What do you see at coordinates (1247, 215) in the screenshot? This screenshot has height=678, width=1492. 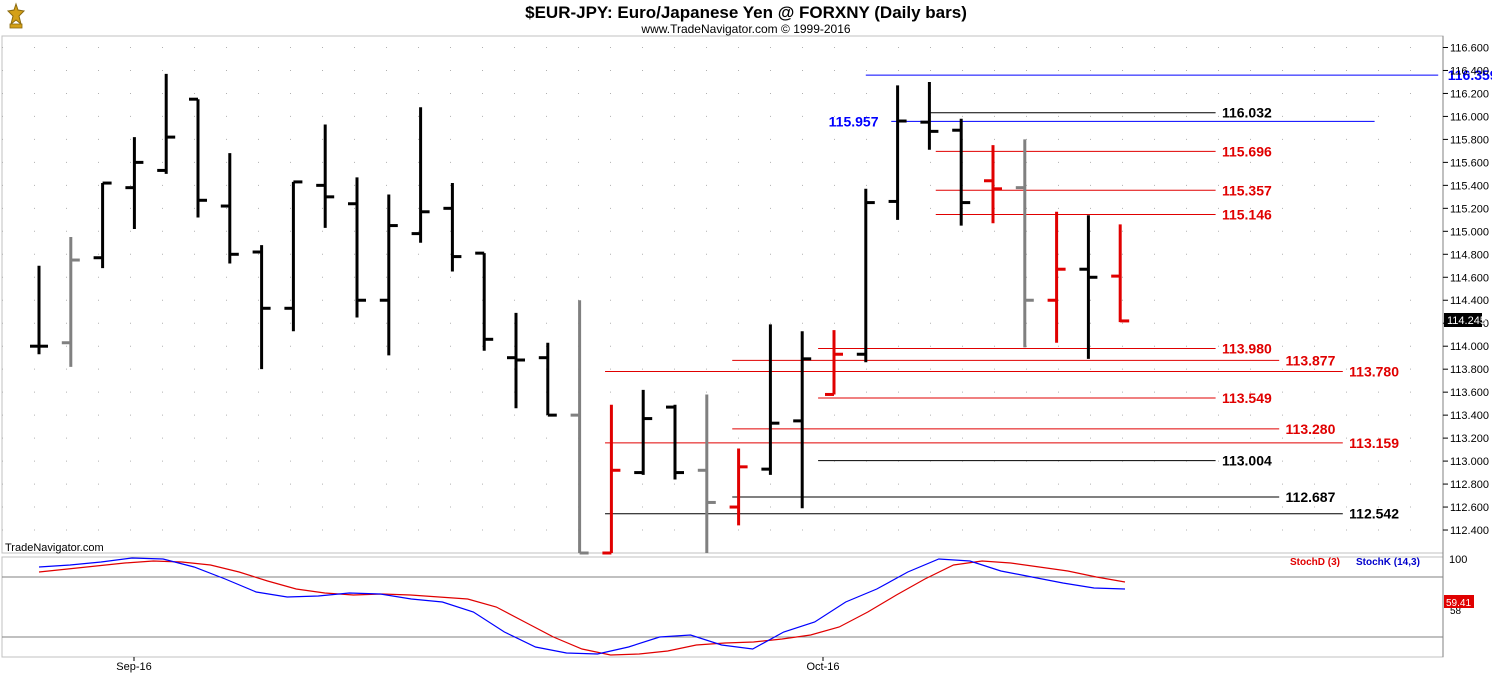 I see `level-label-5: 115.146` at bounding box center [1247, 215].